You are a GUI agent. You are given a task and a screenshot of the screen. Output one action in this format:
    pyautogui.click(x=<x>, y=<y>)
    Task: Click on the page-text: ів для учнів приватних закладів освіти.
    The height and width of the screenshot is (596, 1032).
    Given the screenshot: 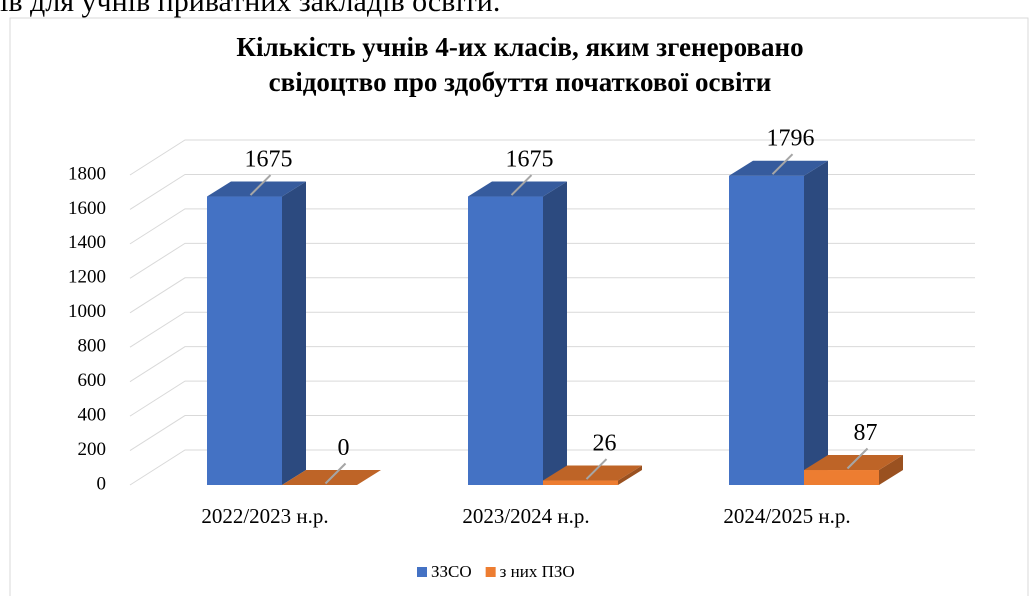 What is the action you would take?
    pyautogui.click(x=250, y=9)
    